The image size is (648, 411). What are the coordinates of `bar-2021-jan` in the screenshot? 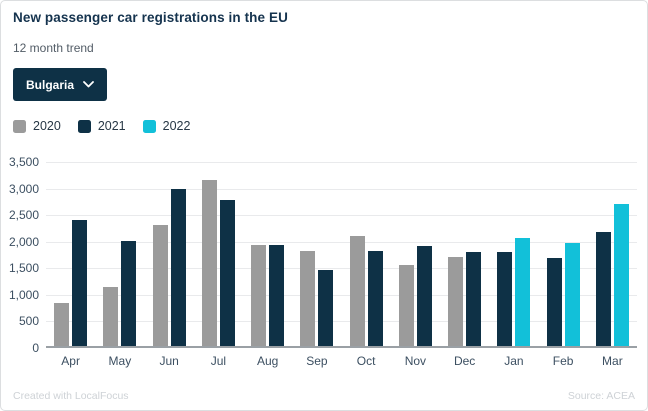 It's located at (505, 299).